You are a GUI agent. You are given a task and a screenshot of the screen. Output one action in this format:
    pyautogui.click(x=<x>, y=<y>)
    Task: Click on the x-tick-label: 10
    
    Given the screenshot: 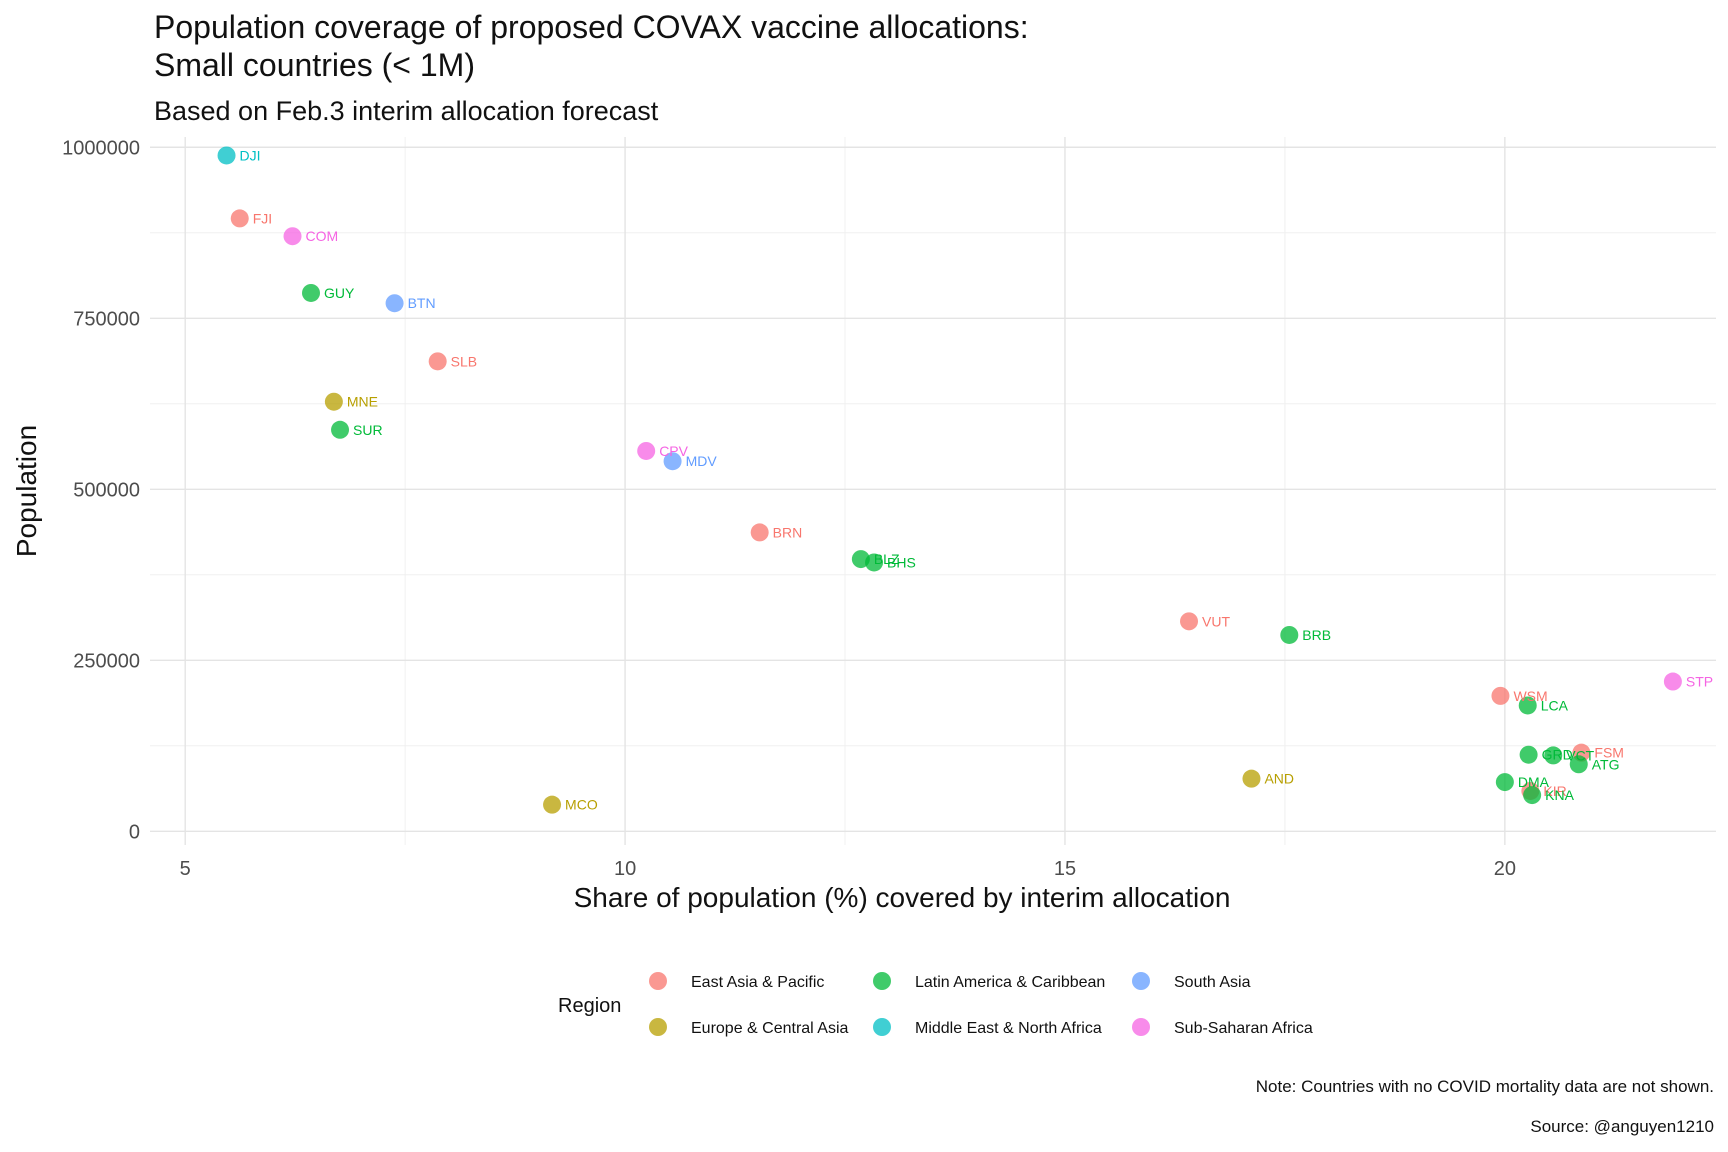 What is the action you would take?
    pyautogui.click(x=625, y=869)
    